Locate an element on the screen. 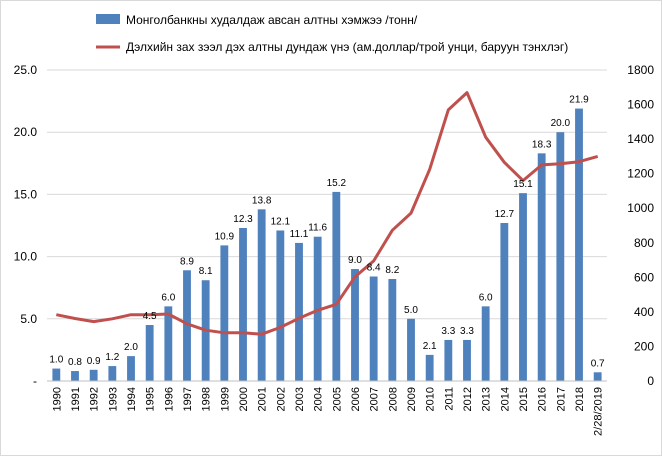 Image resolution: width=662 pixels, height=456 pixels. bar-data-label: 8.1 is located at coordinates (206, 271).